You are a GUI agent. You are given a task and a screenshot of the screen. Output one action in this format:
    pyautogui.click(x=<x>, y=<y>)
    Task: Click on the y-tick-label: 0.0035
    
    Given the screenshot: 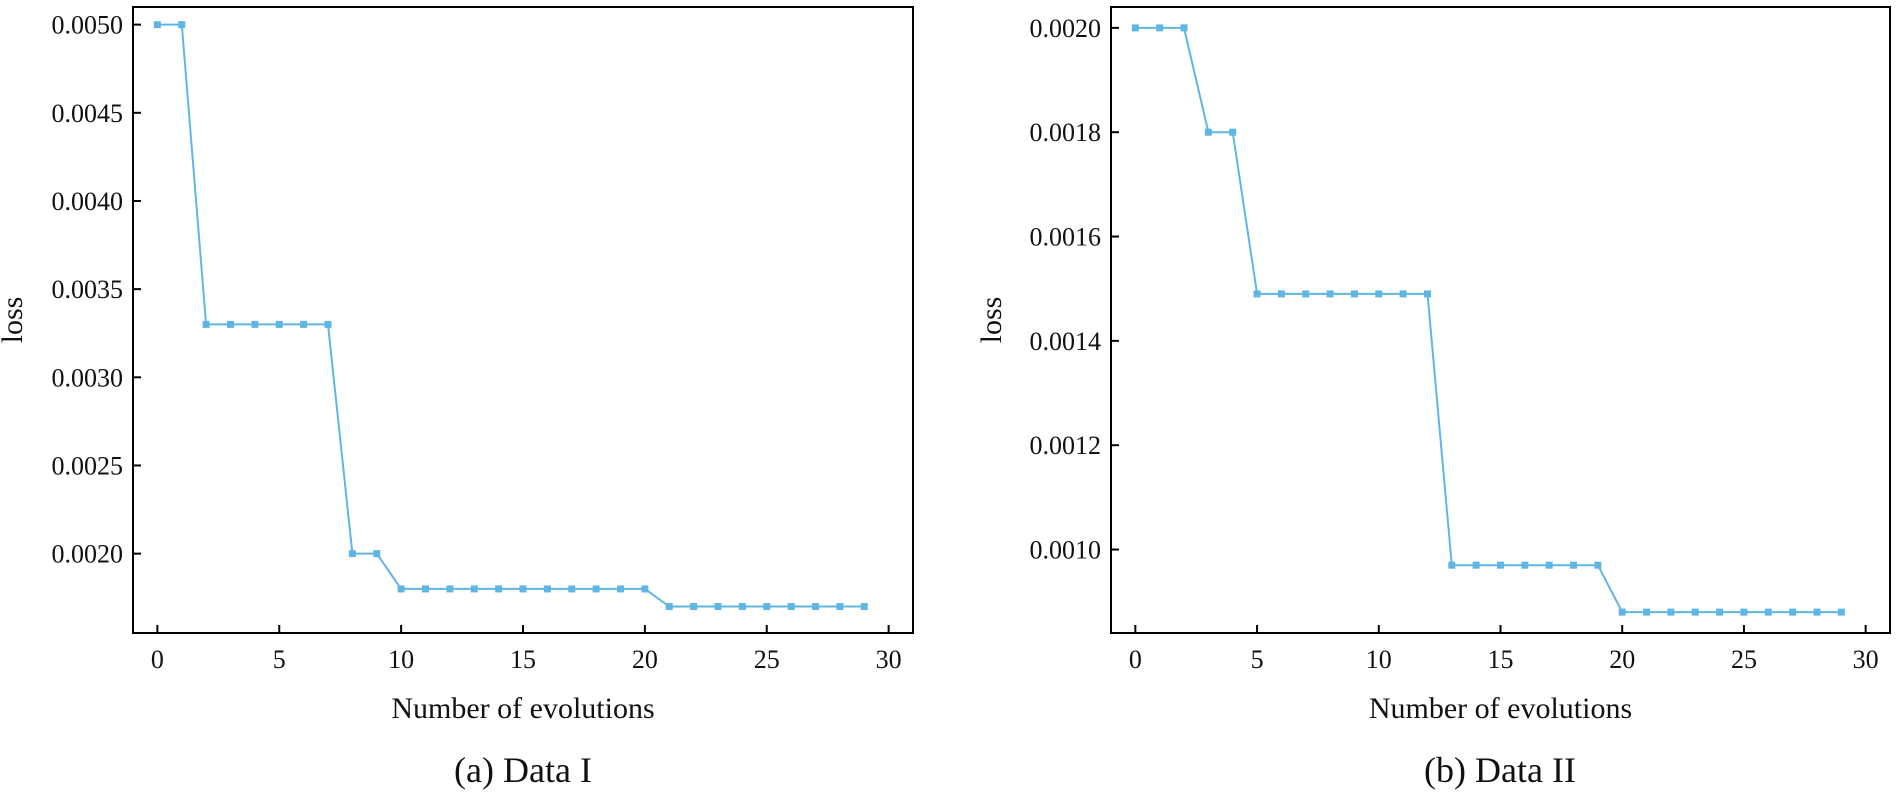 What is the action you would take?
    pyautogui.click(x=88, y=289)
    